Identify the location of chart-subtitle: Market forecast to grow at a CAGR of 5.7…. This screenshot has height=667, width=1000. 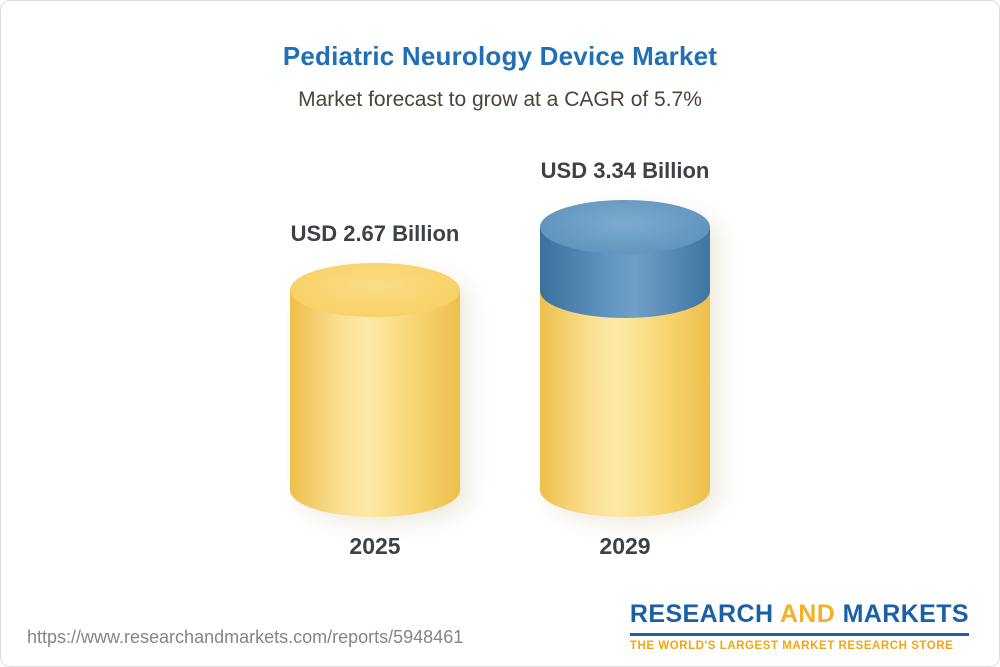
(500, 99).